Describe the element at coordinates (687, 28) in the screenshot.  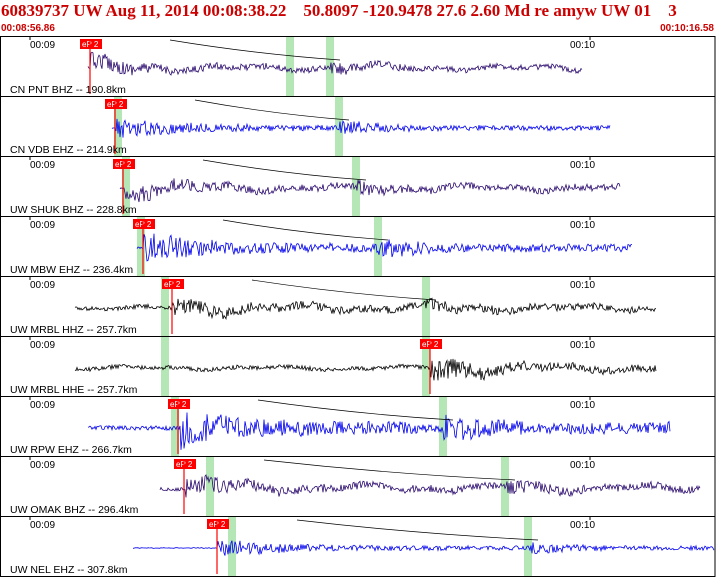
I see `end-time: 00:10:16.58` at that location.